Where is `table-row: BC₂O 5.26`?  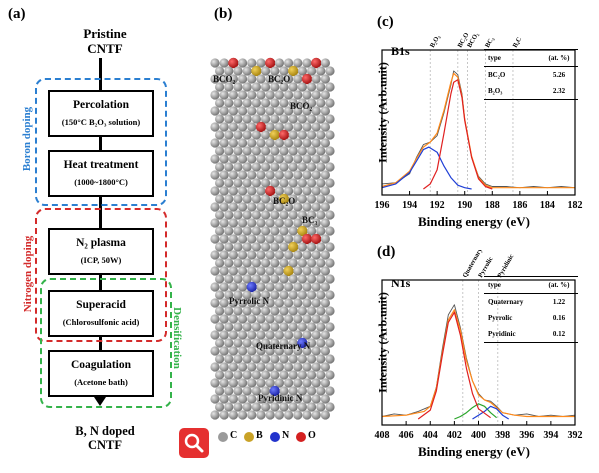 table-row: BC₂O 5.26 is located at coordinates (531, 75).